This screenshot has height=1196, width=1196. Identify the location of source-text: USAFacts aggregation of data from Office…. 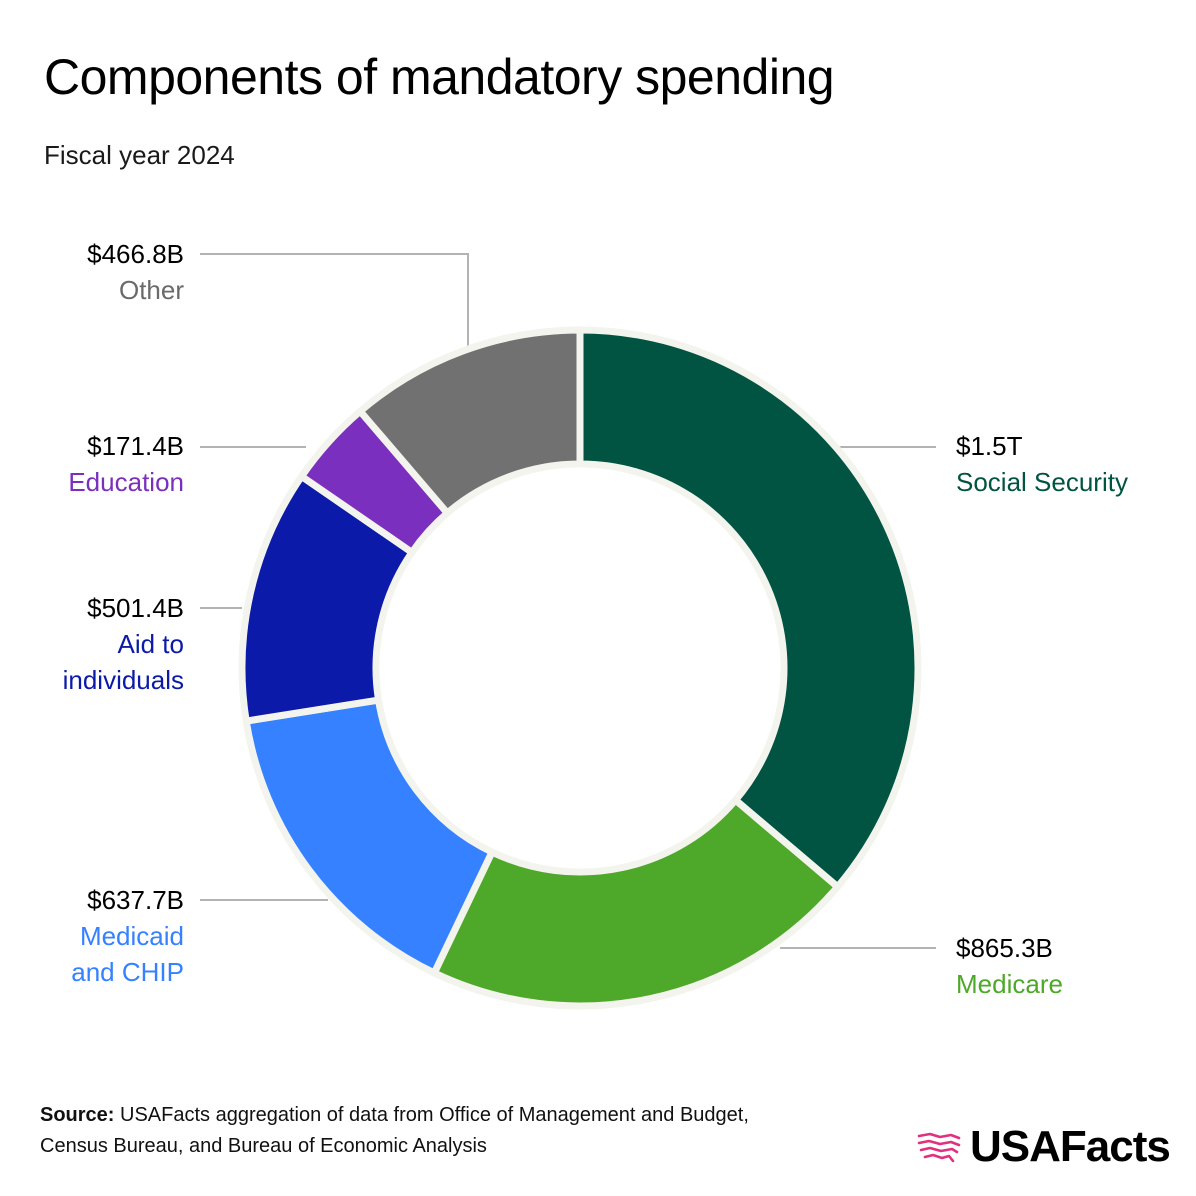
(394, 1130).